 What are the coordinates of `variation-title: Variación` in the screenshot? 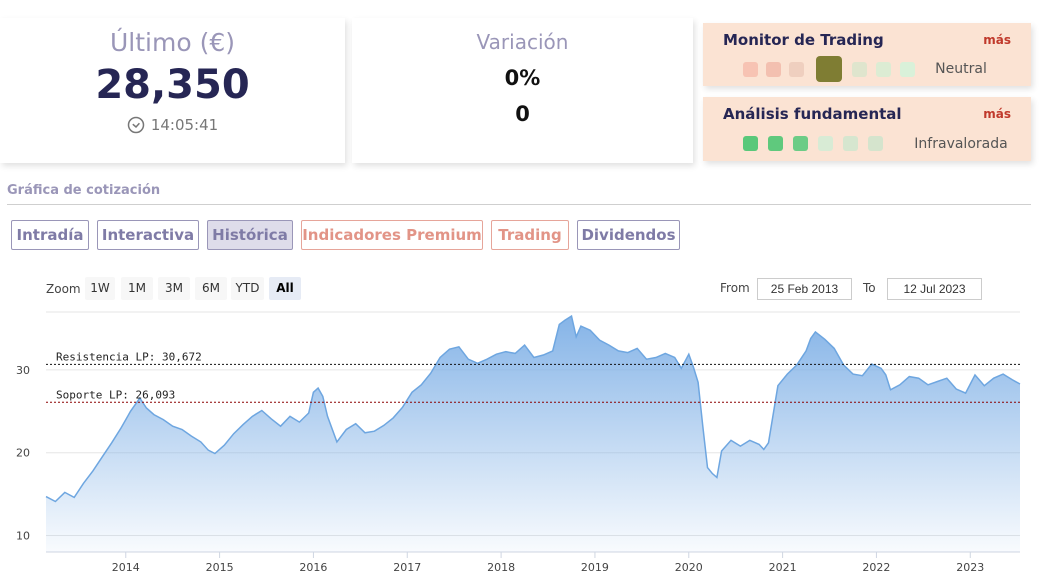 It's located at (522, 42).